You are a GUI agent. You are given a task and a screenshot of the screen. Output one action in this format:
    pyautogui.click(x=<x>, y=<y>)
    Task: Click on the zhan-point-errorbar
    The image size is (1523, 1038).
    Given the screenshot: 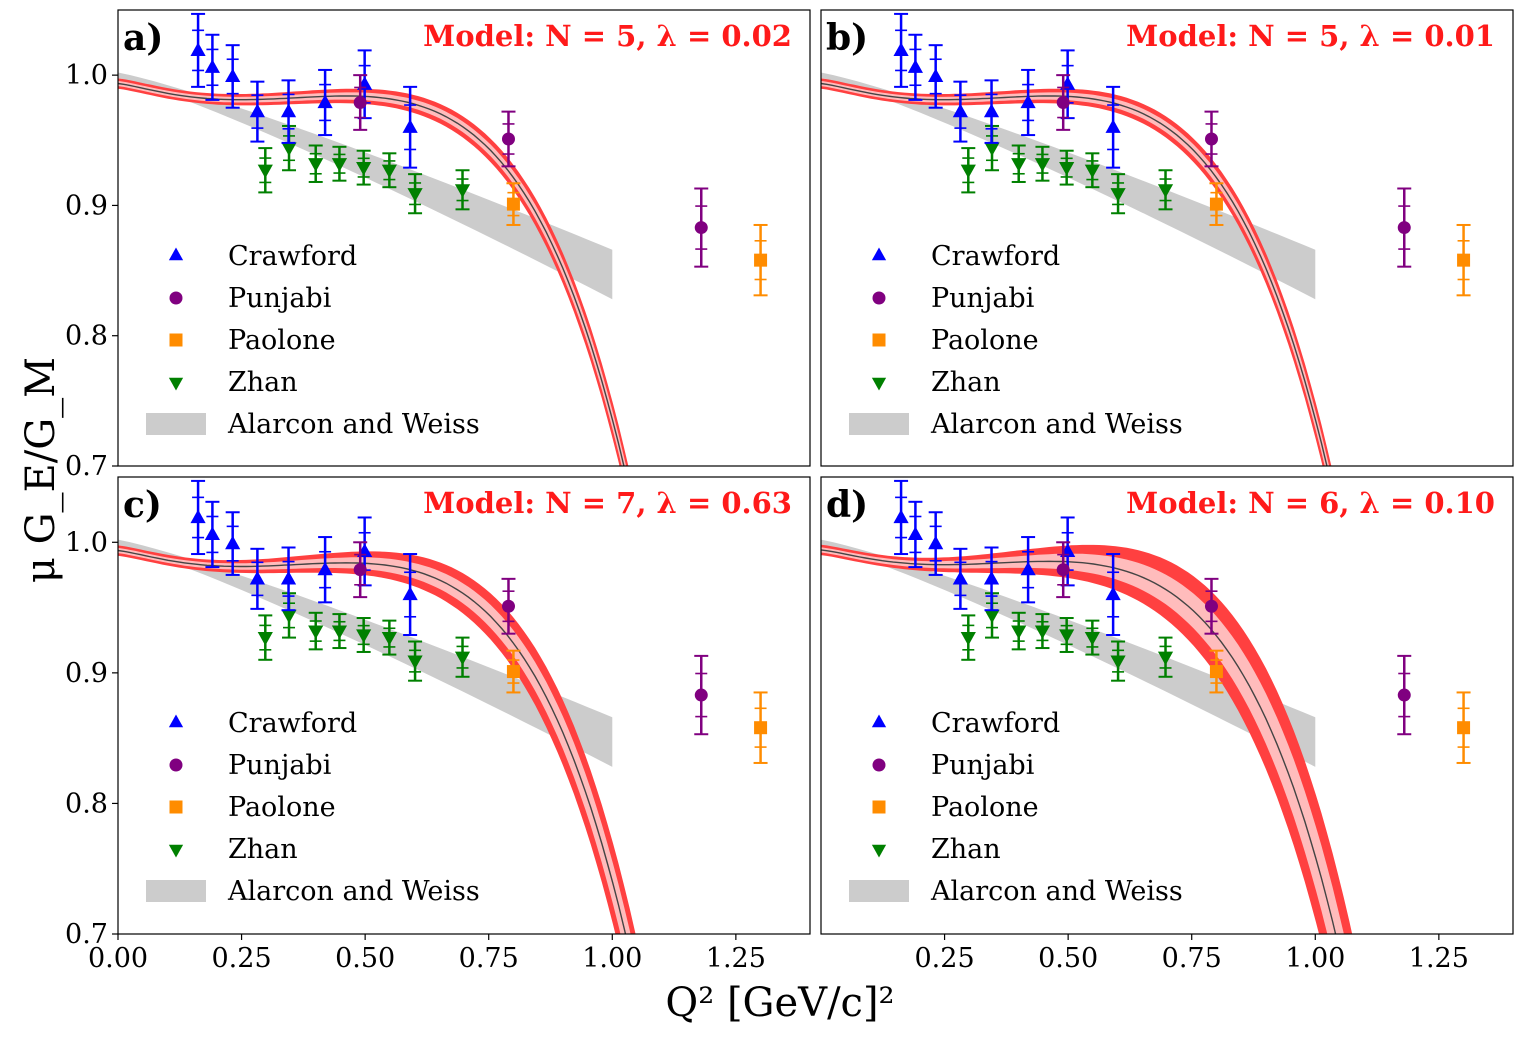 What is the action you would take?
    pyautogui.click(x=363, y=635)
    